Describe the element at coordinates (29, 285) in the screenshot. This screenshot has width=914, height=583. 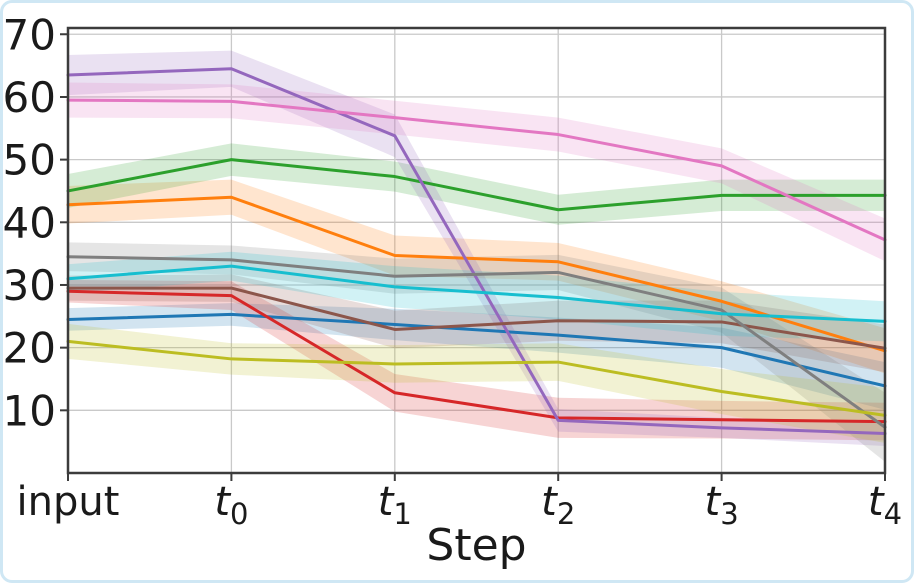
I see `y-tick-label-30: 30` at that location.